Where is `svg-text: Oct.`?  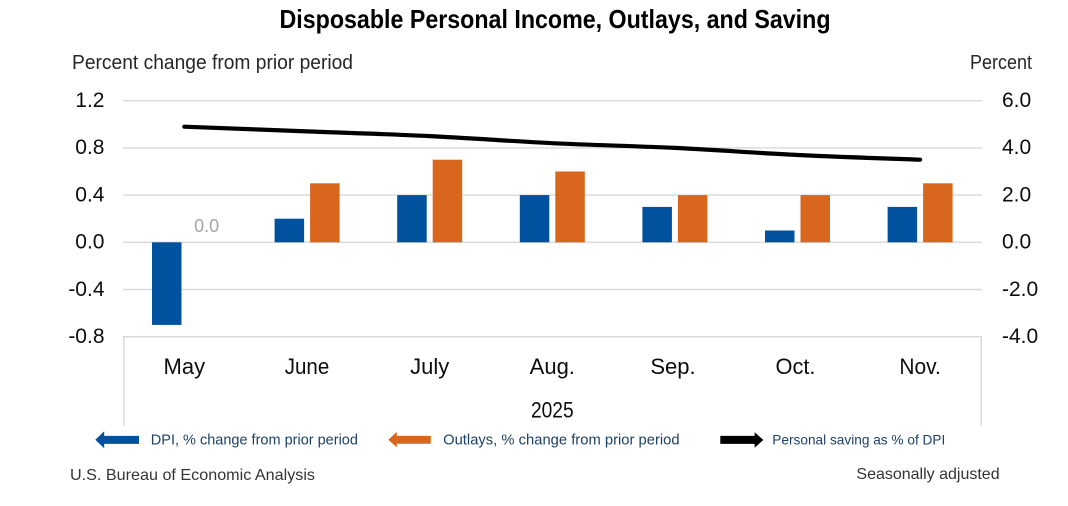
svg-text: Oct. is located at coordinates (796, 366).